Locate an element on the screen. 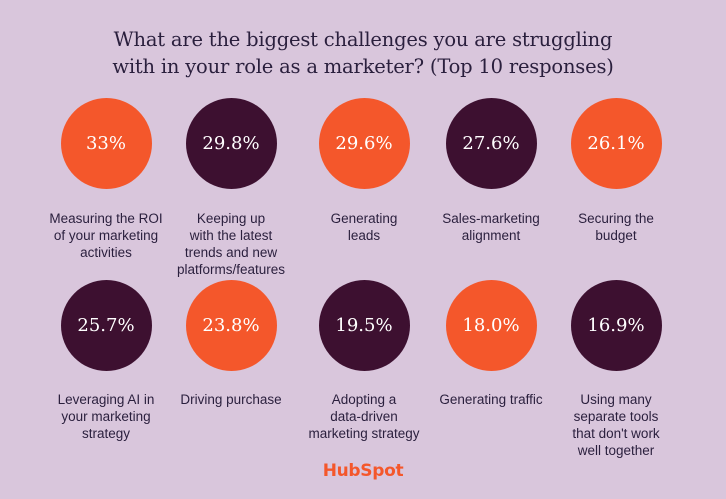 The image size is (726, 499). value-label: 26.1% is located at coordinates (616, 143).